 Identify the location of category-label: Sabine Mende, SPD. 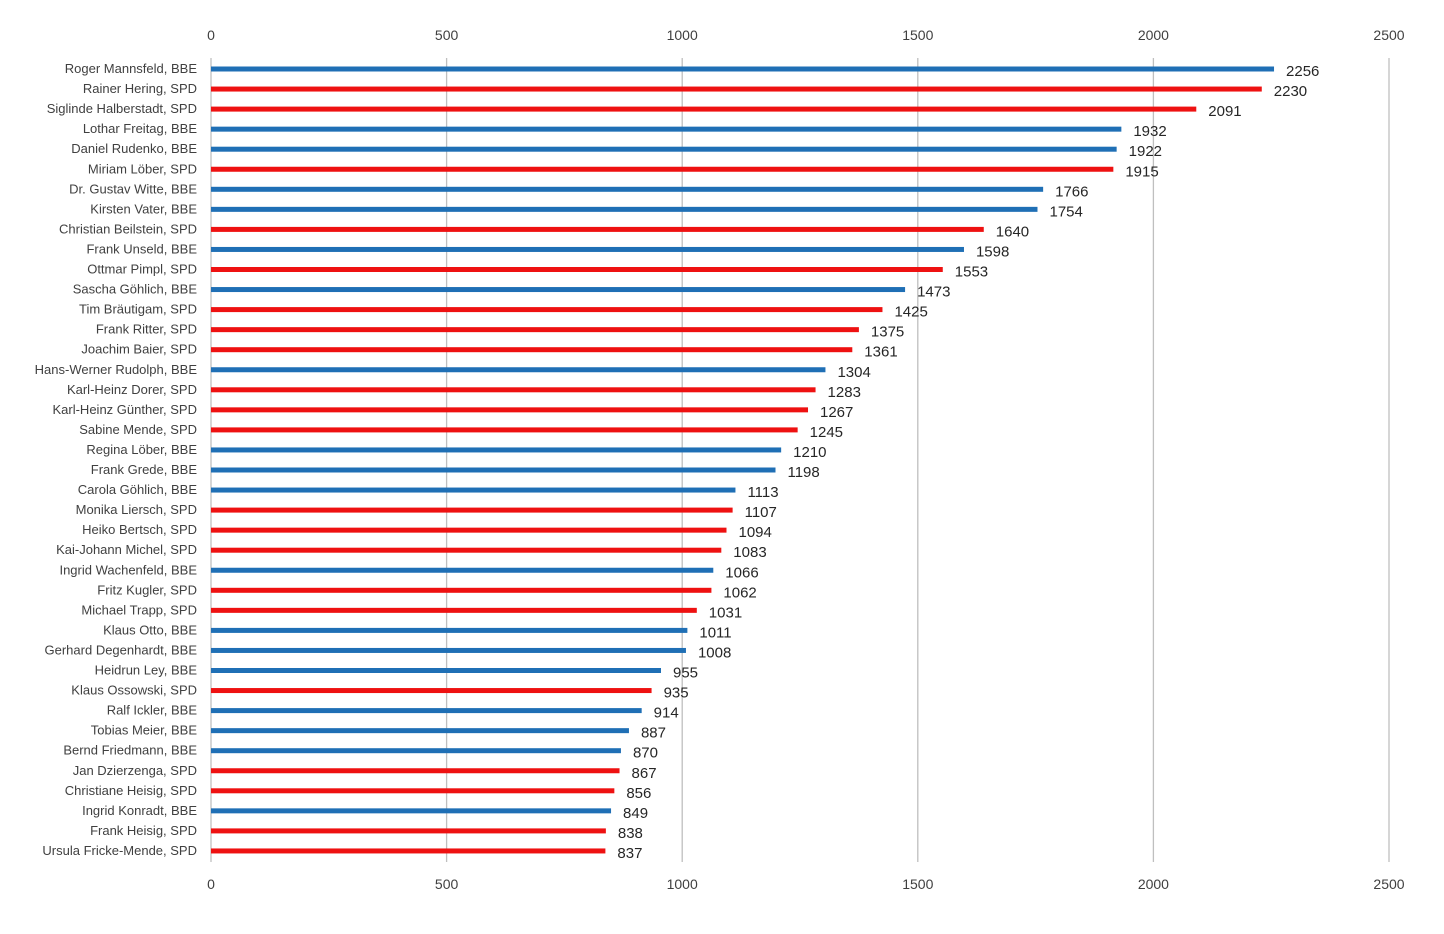
(138, 429).